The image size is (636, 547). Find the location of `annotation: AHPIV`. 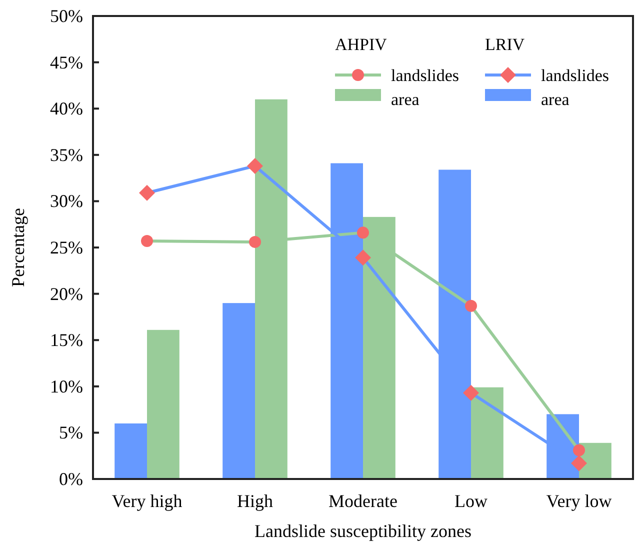

annotation: AHPIV is located at coordinates (361, 44).